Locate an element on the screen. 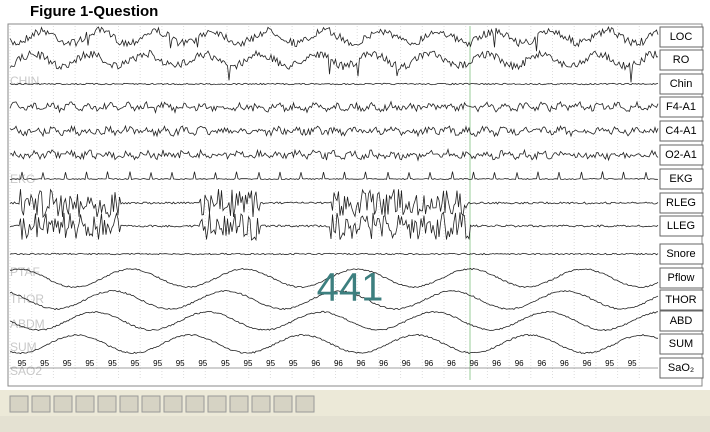  faint-label: SAO2 is located at coordinates (26, 371).